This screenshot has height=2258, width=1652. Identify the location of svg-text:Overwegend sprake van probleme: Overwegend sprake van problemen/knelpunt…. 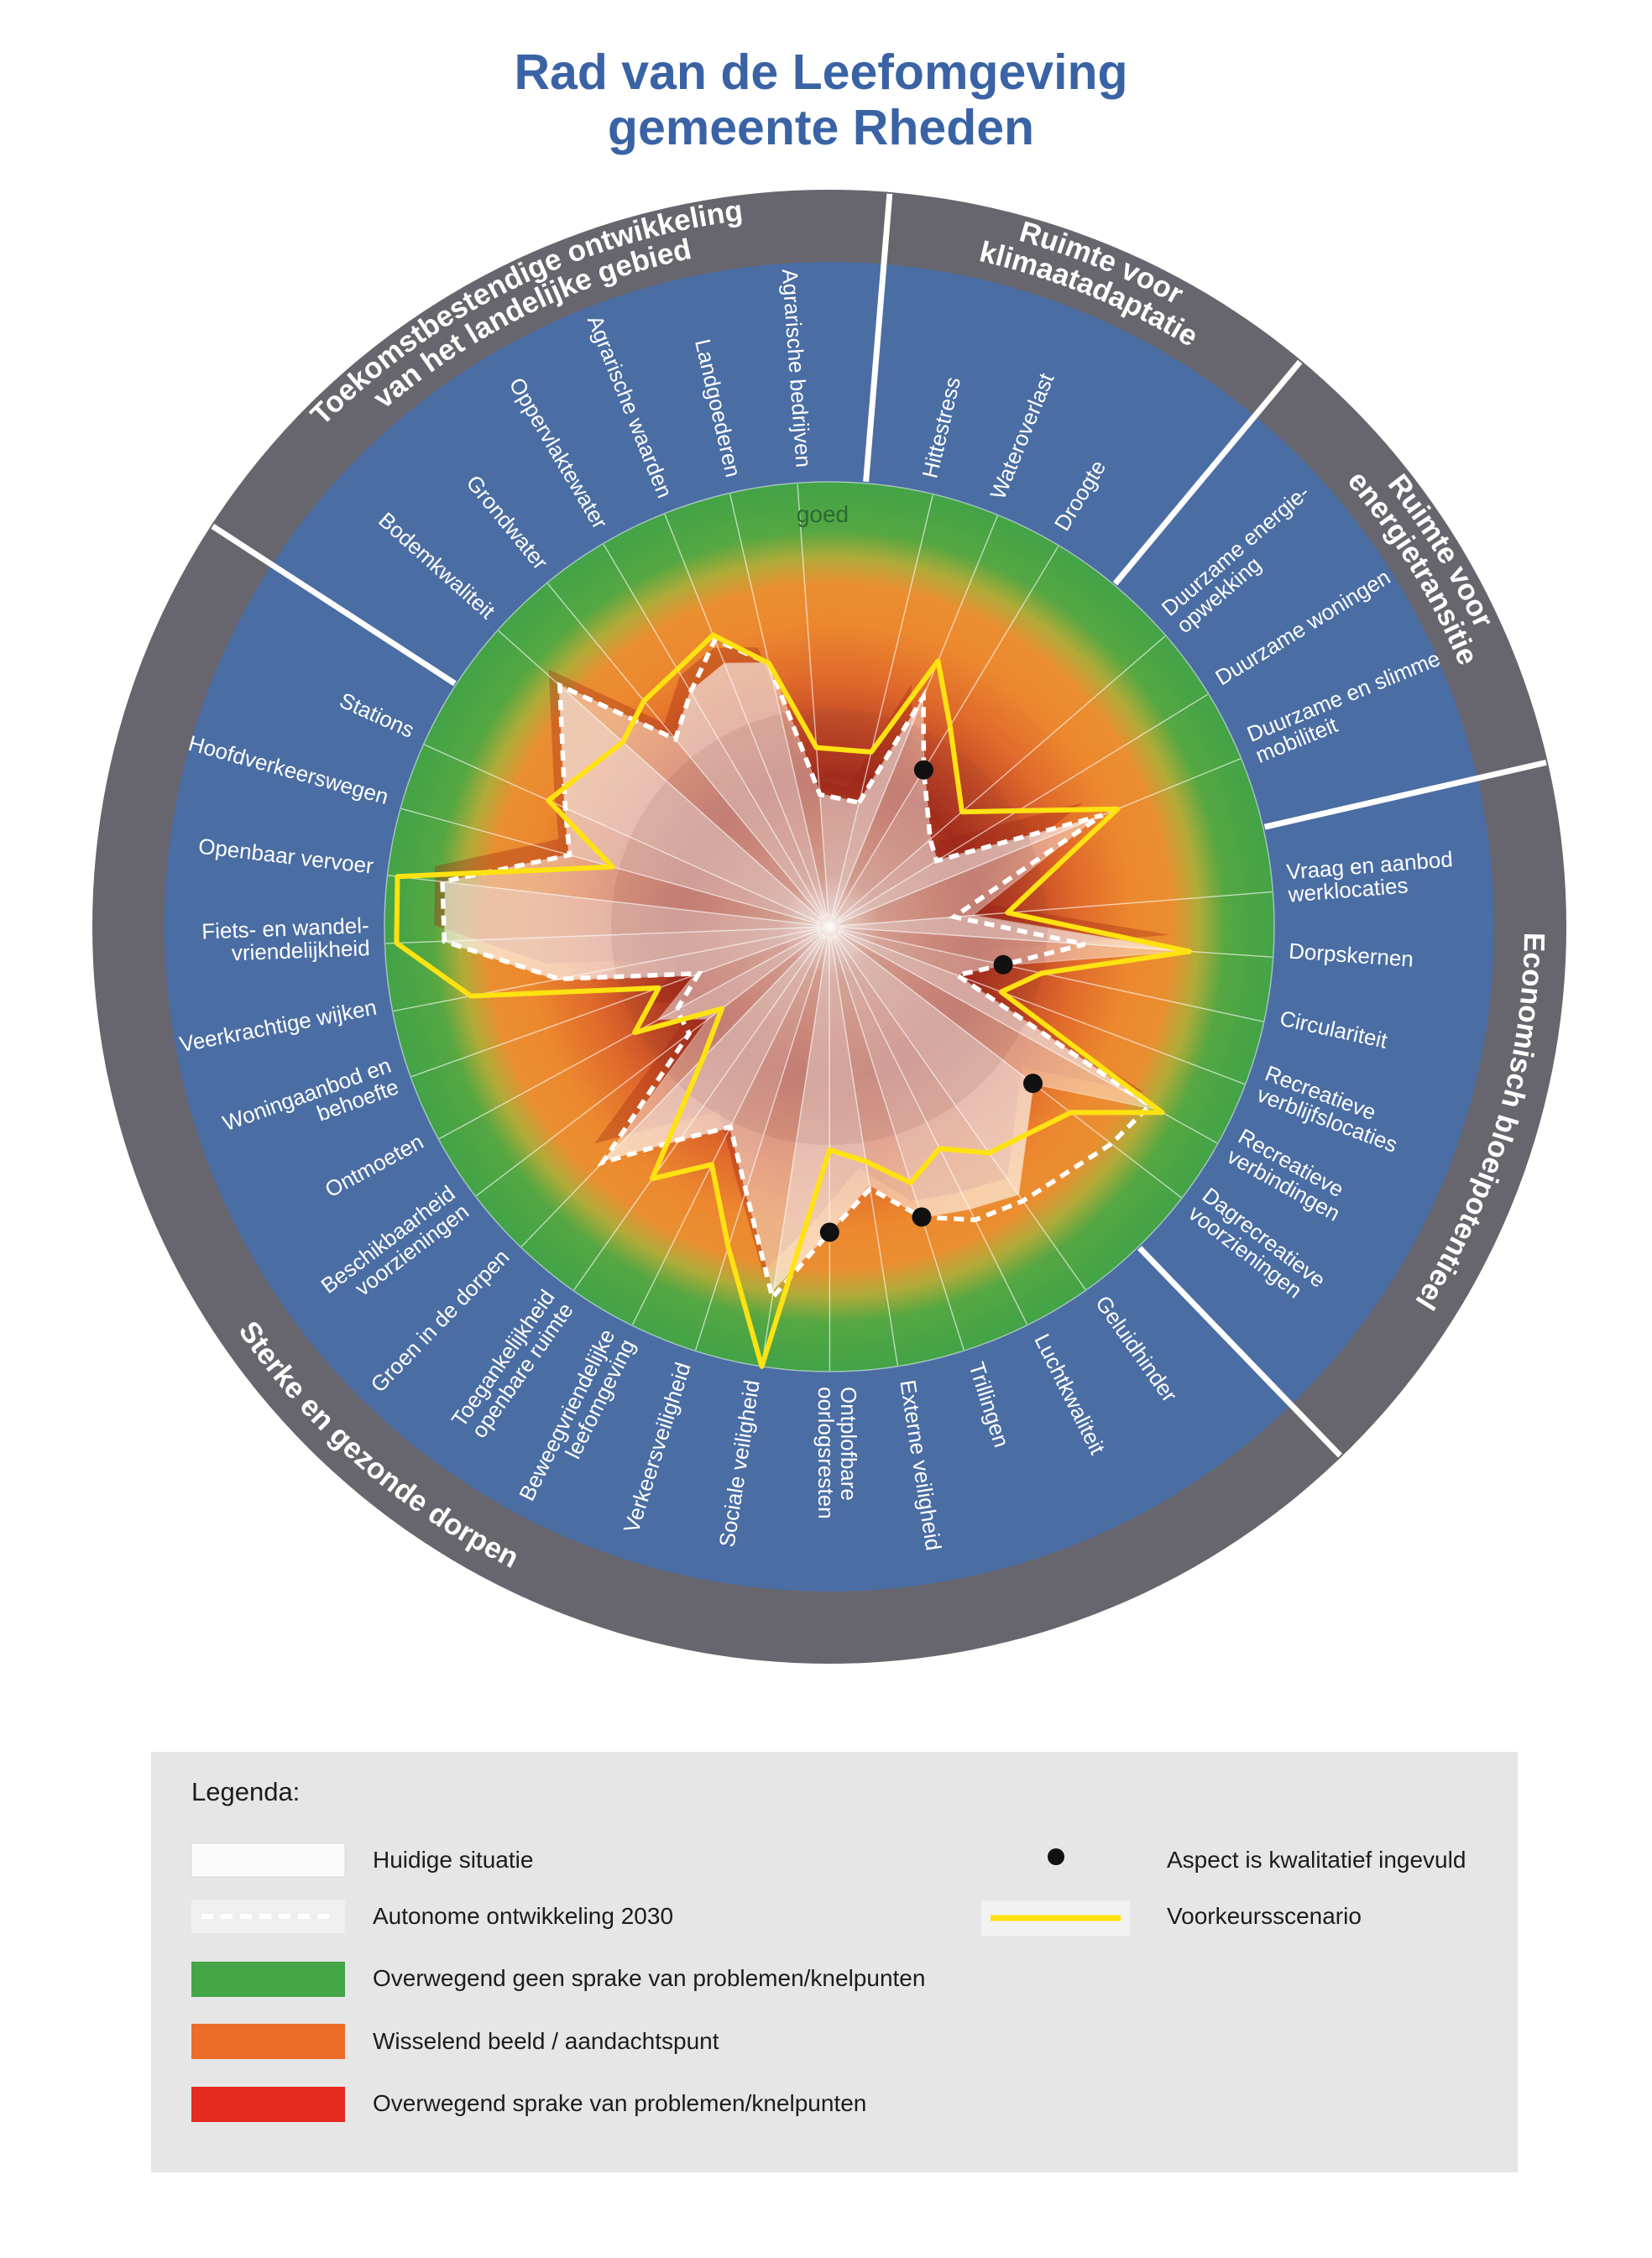
(619, 2103).